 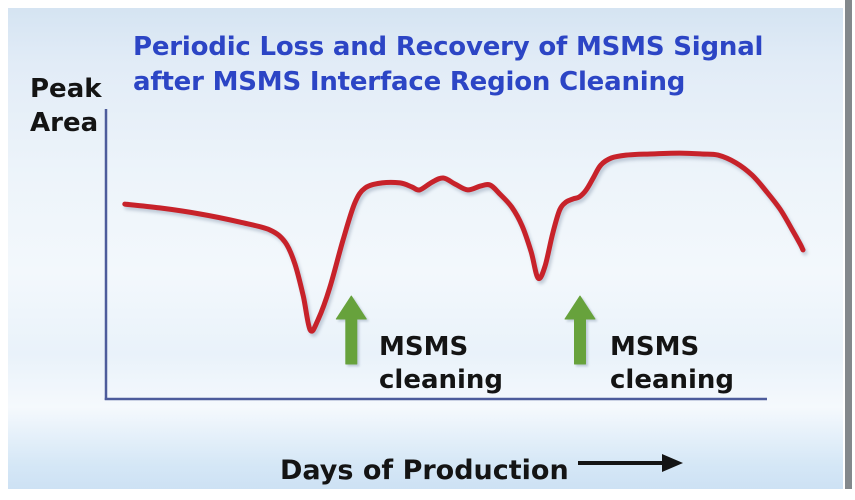 What do you see at coordinates (409, 82) in the screenshot?
I see `chart-title-line2: after MSMS Interface Region Cleaning` at bounding box center [409, 82].